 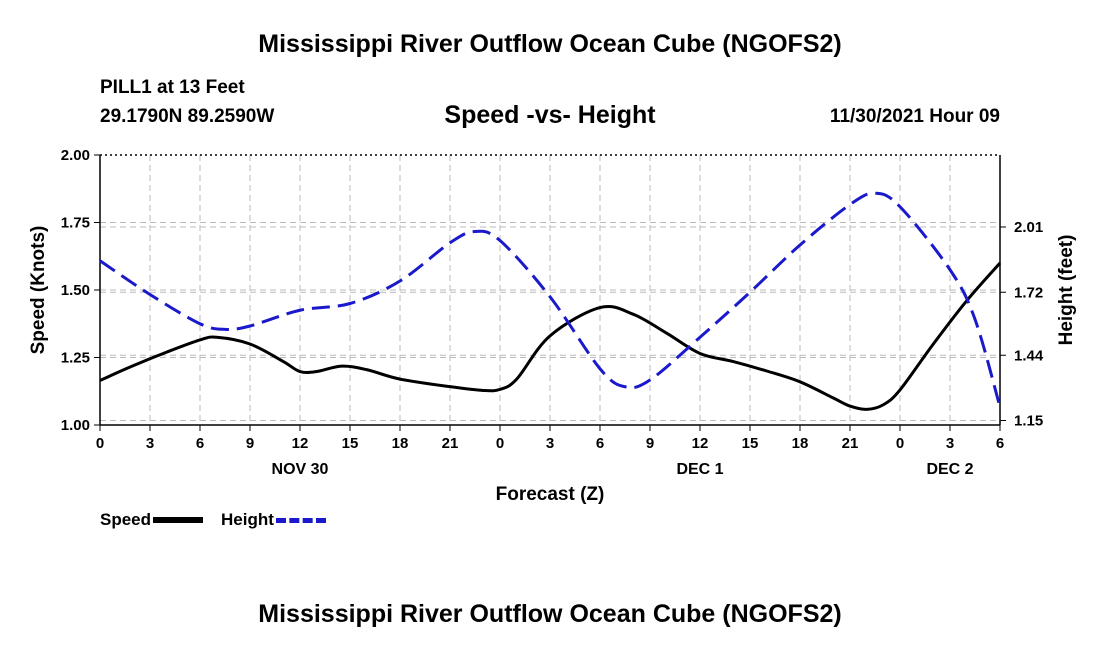 I want to click on y-tick-label: 2.00, so click(x=75, y=155).